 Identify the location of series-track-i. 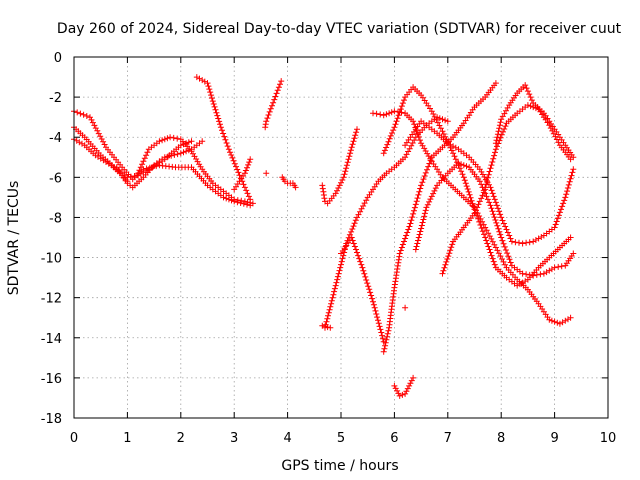
(295, 187).